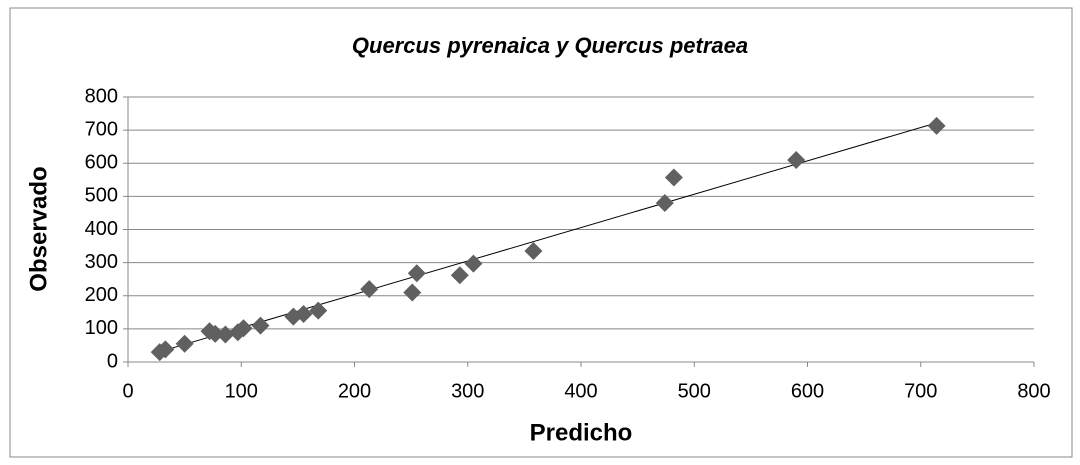  What do you see at coordinates (354, 391) in the screenshot?
I see `x-tick-label: 200` at bounding box center [354, 391].